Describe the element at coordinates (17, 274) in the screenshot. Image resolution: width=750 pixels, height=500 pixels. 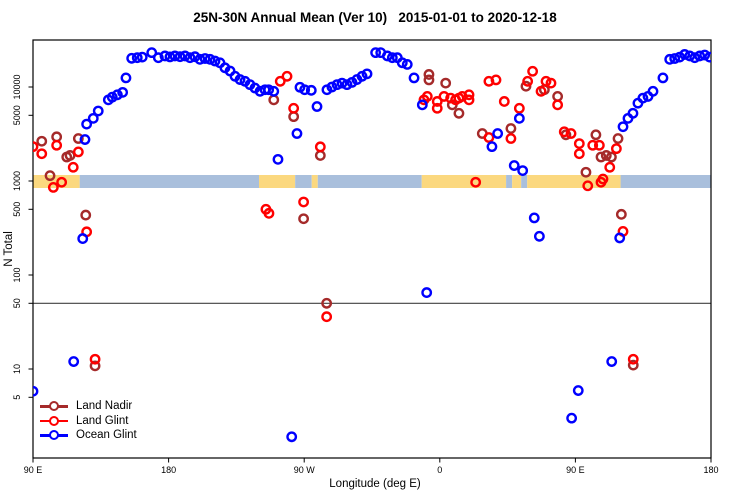
I see `y-tick-label: 100` at that location.